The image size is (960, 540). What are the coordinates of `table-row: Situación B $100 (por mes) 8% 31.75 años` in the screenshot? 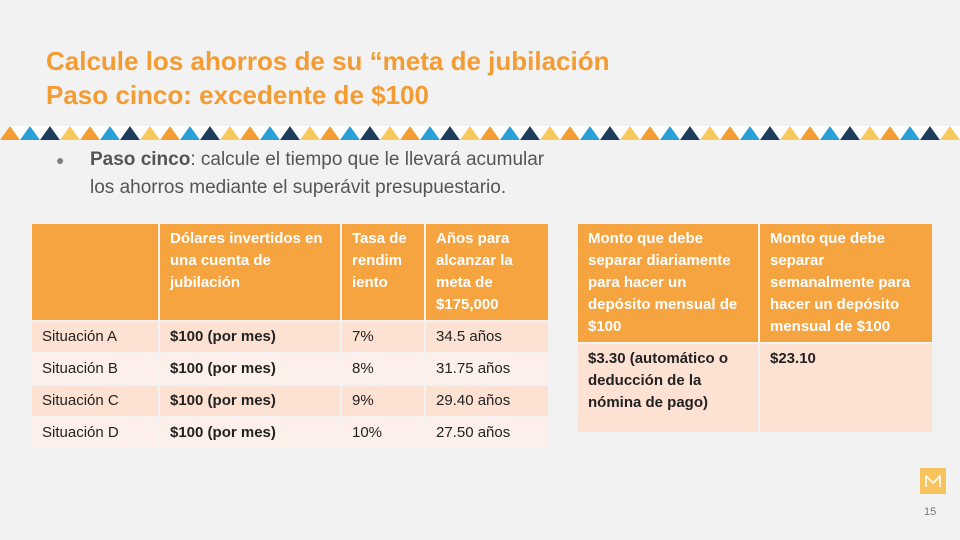 It's located at (290, 369).